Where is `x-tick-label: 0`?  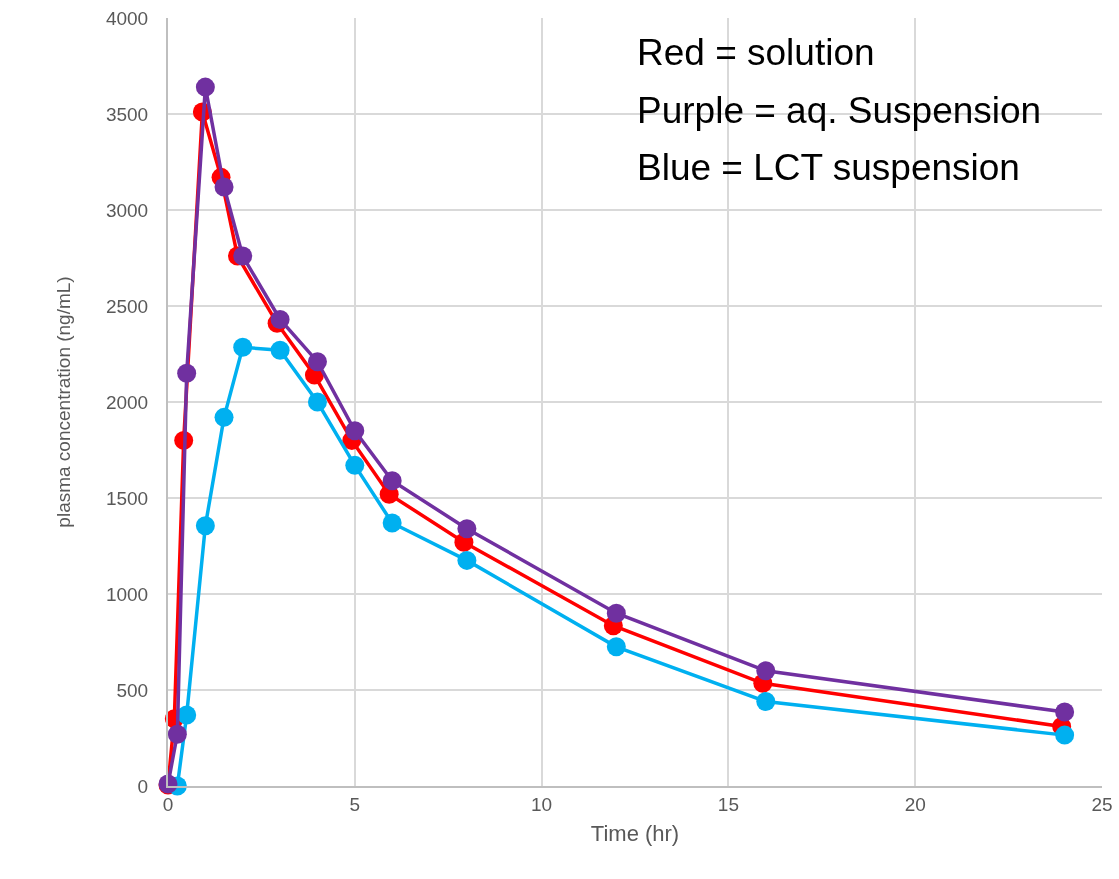
x-tick-label: 0 is located at coordinates (168, 804).